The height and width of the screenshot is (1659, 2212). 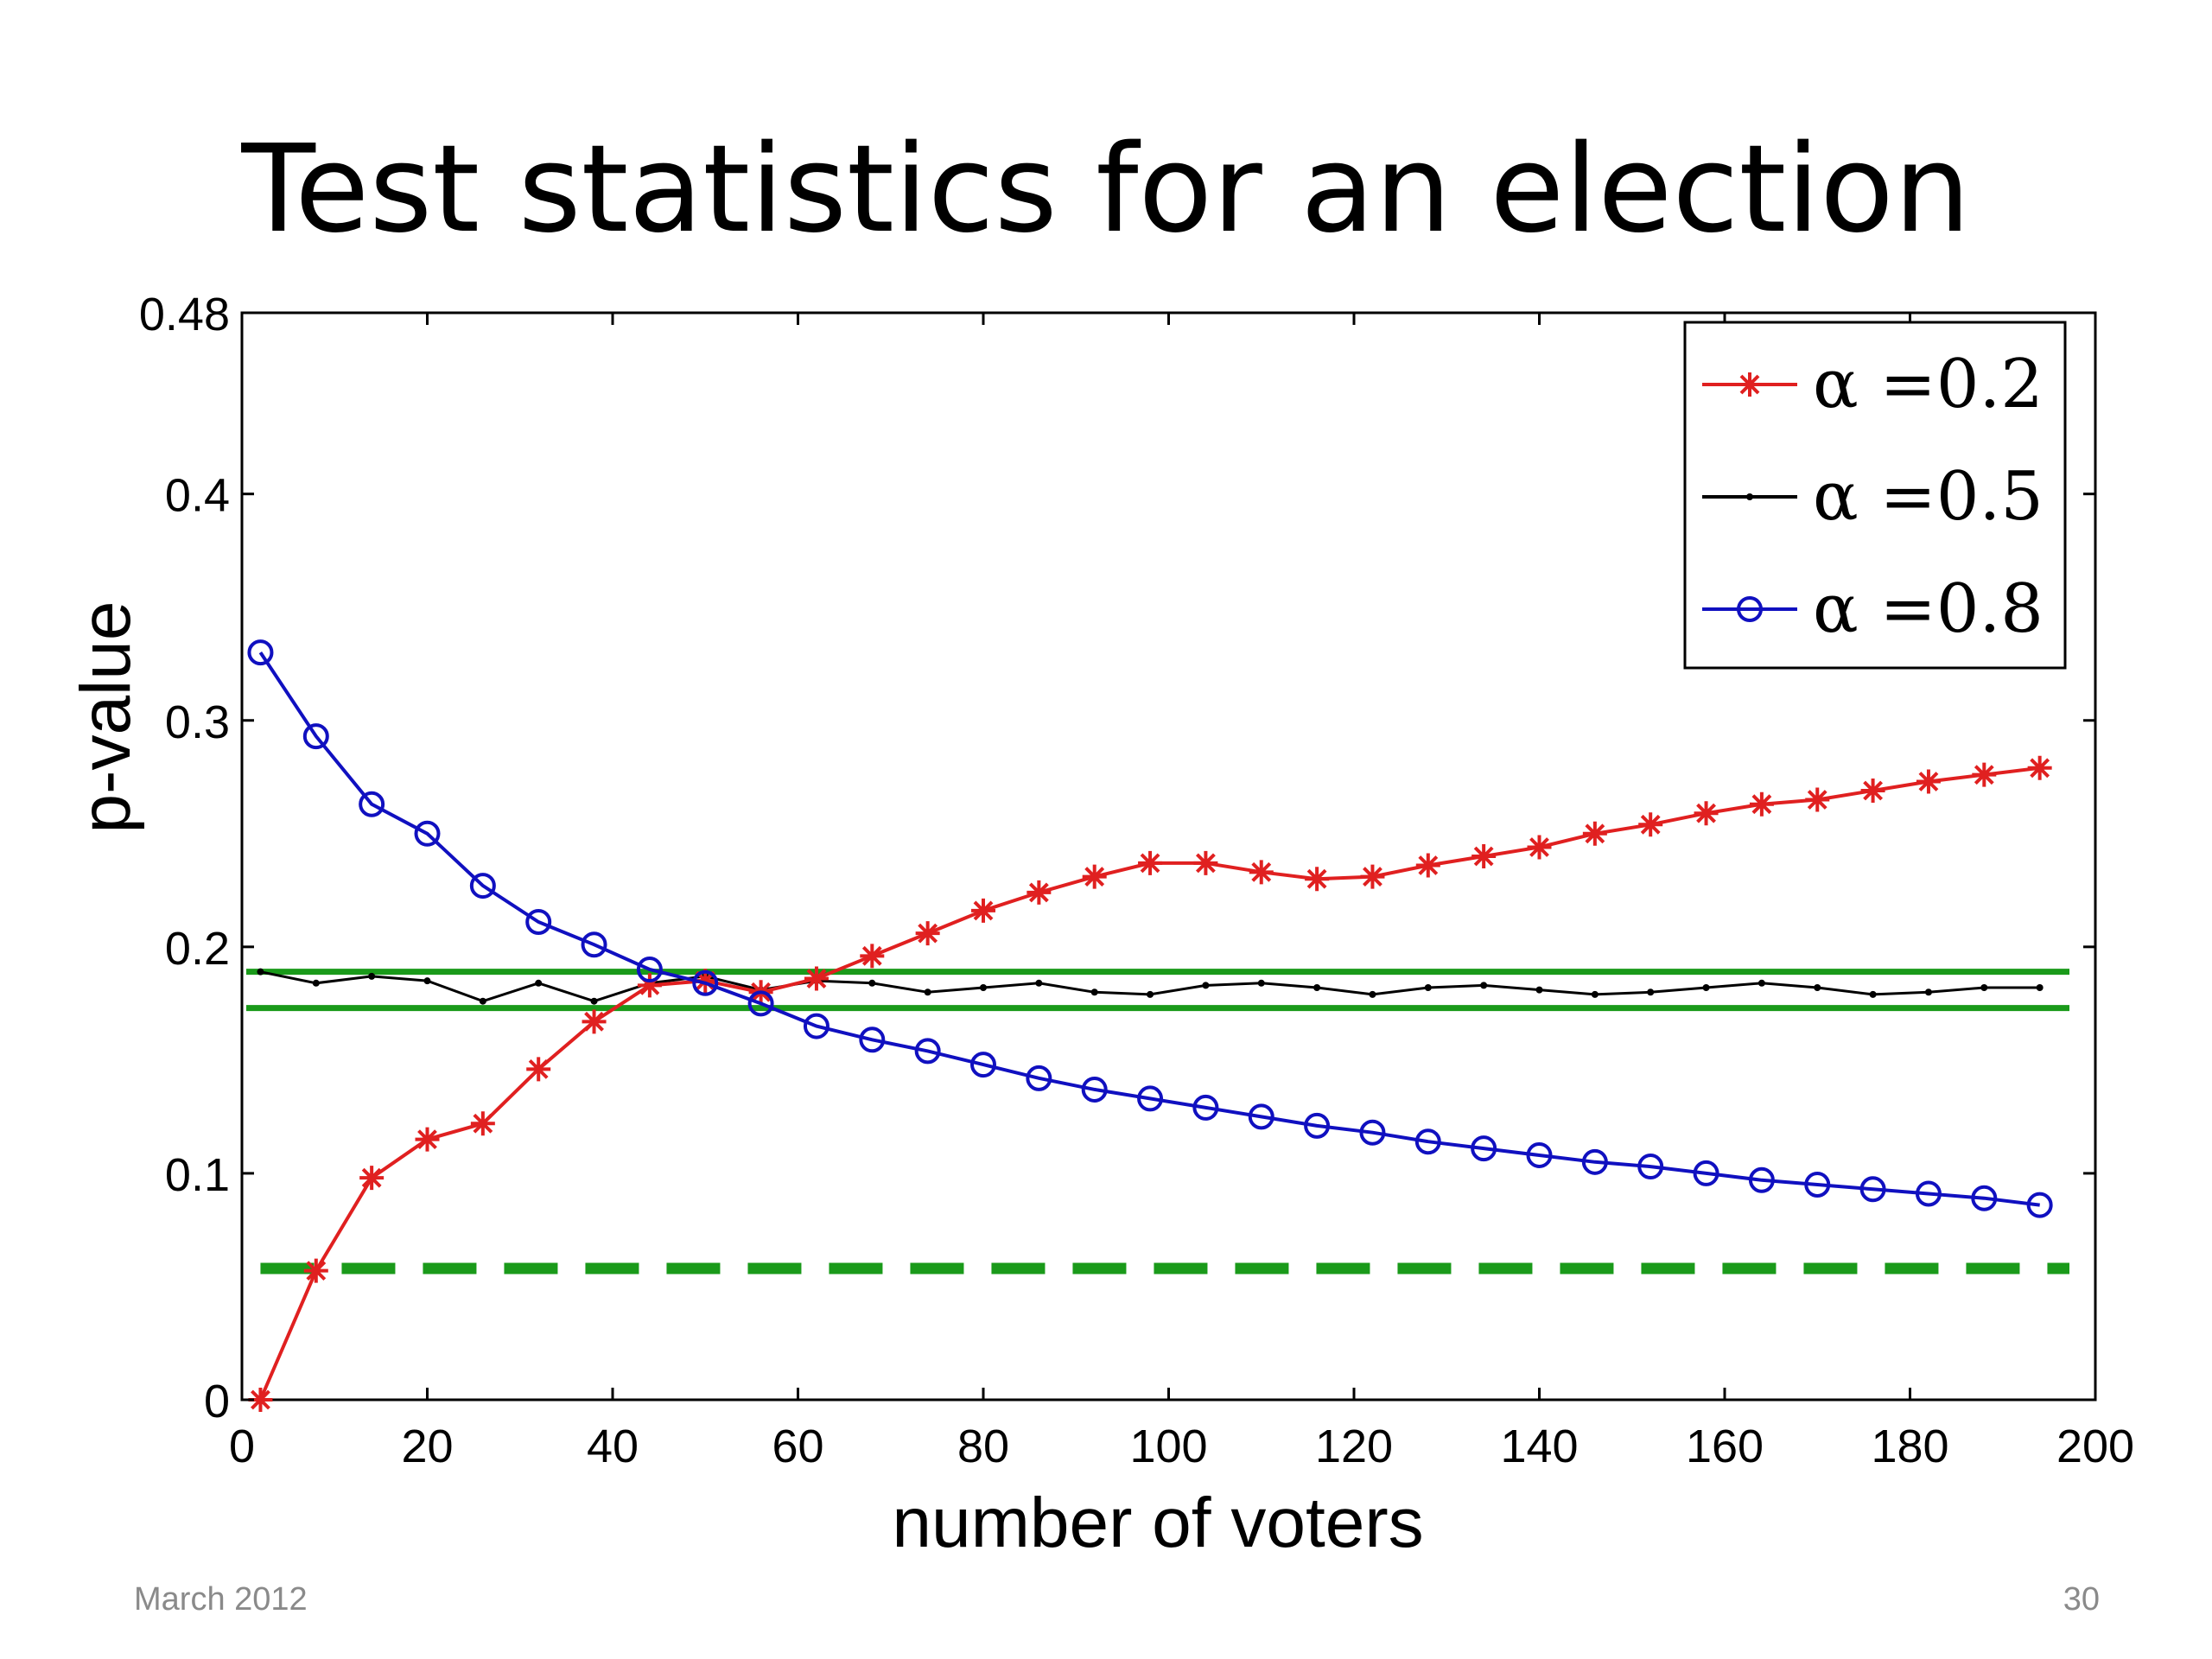 I want to click on legend-label: α =0.5, so click(x=1928, y=497).